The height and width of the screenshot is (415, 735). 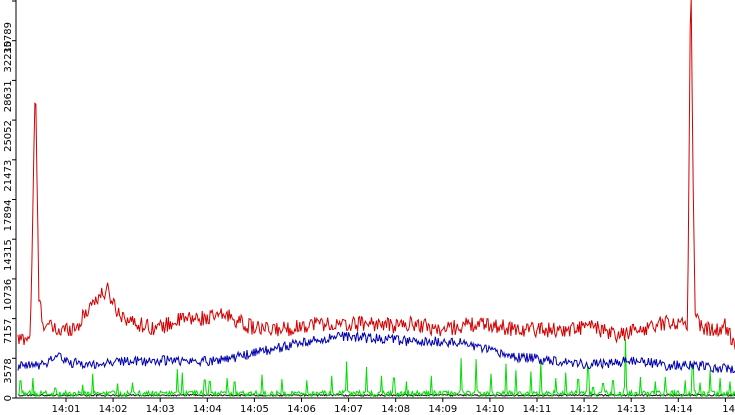 What do you see at coordinates (8, 38) in the screenshot?
I see `y-tick-label: 35789` at bounding box center [8, 38].